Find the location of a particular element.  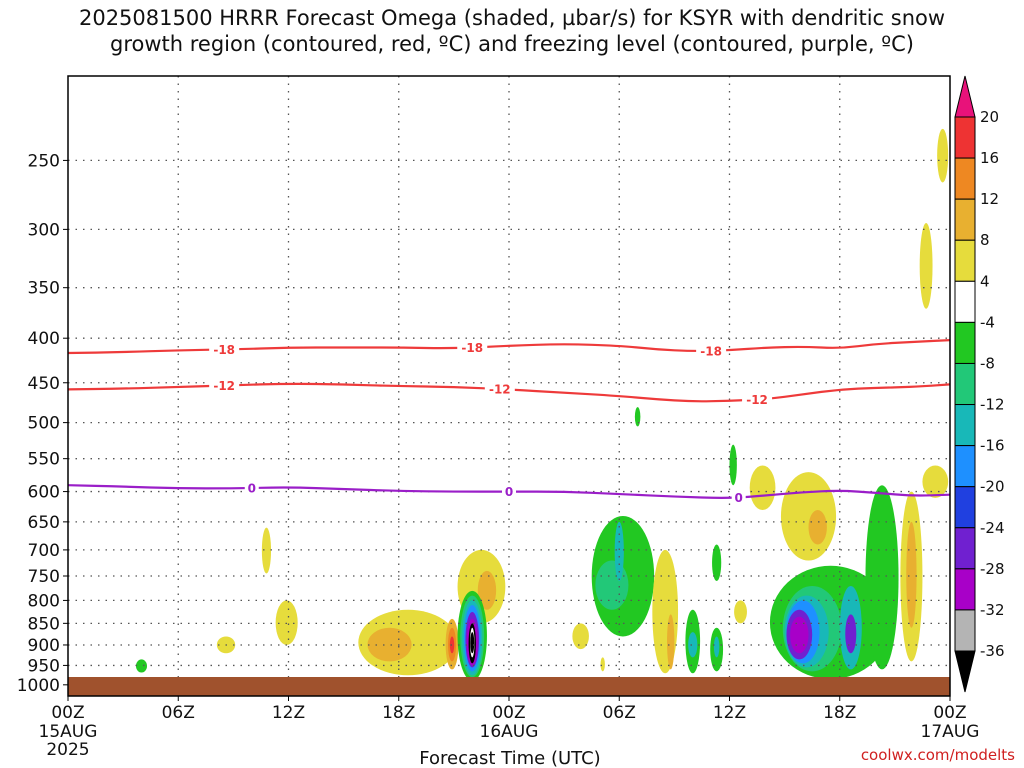

y-tick-label-250: 250 is located at coordinates (44, 161).